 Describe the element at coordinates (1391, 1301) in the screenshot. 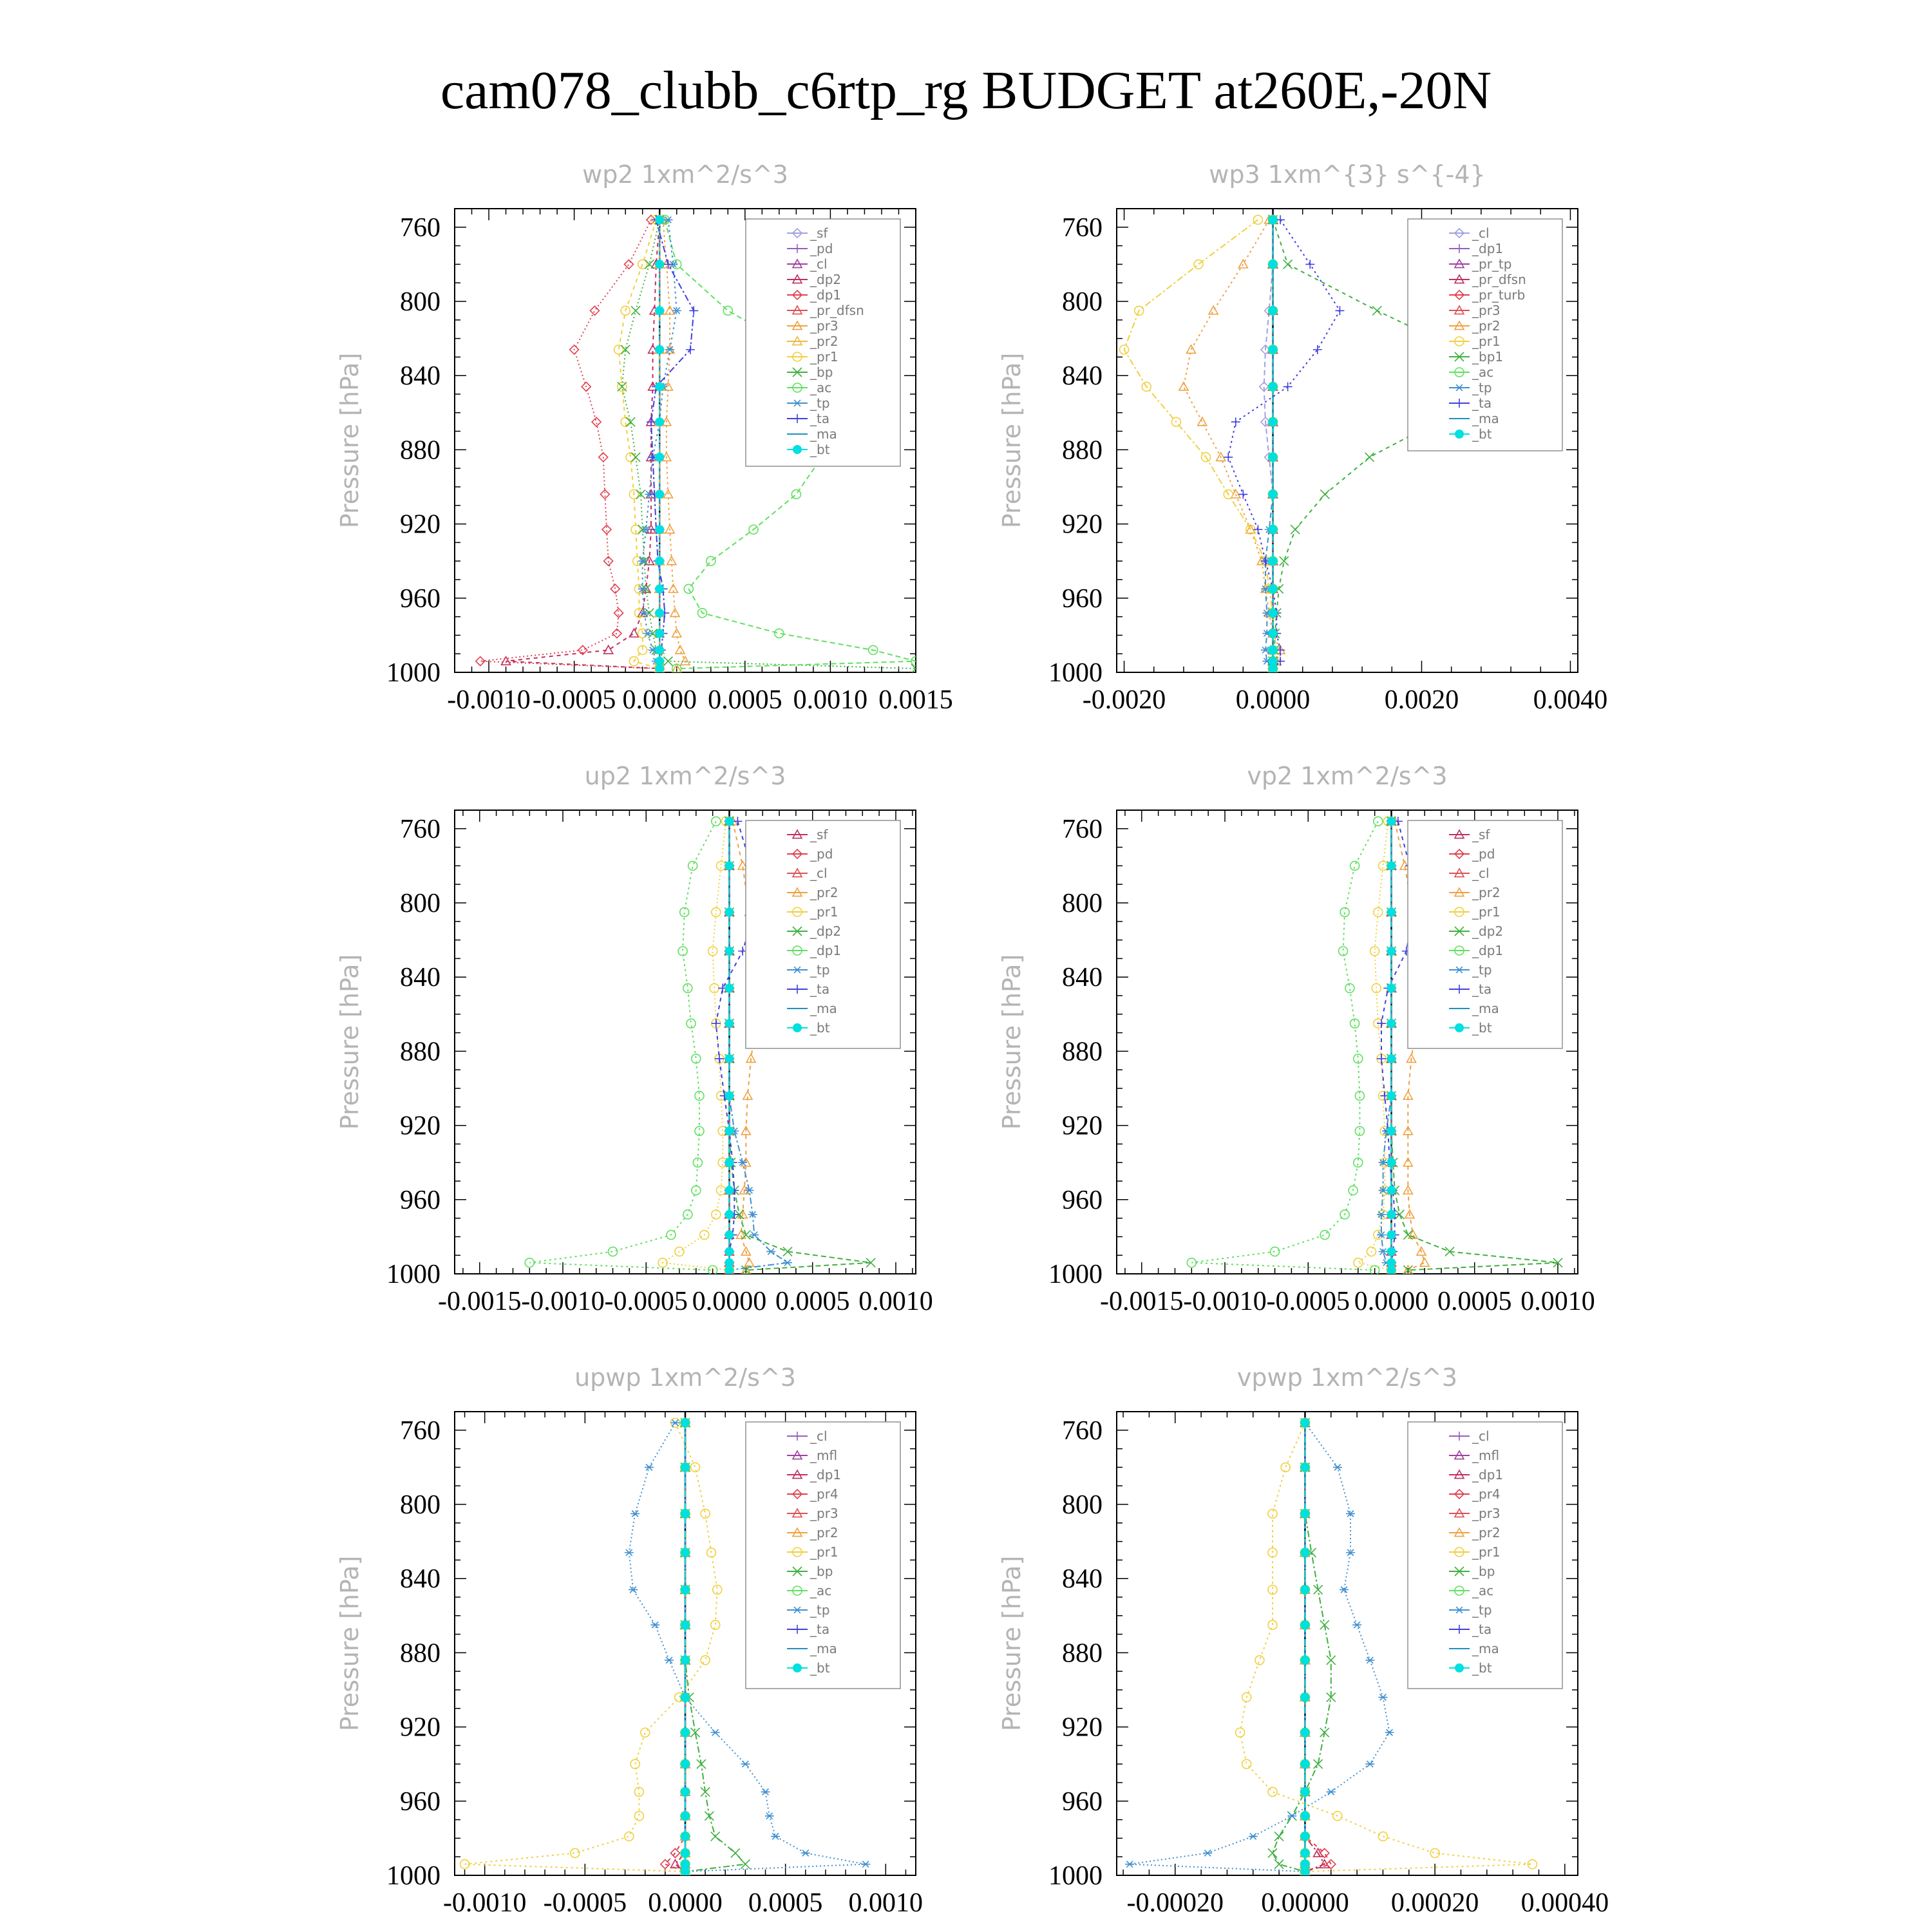

I see `x-tick-label: 0.0000` at that location.